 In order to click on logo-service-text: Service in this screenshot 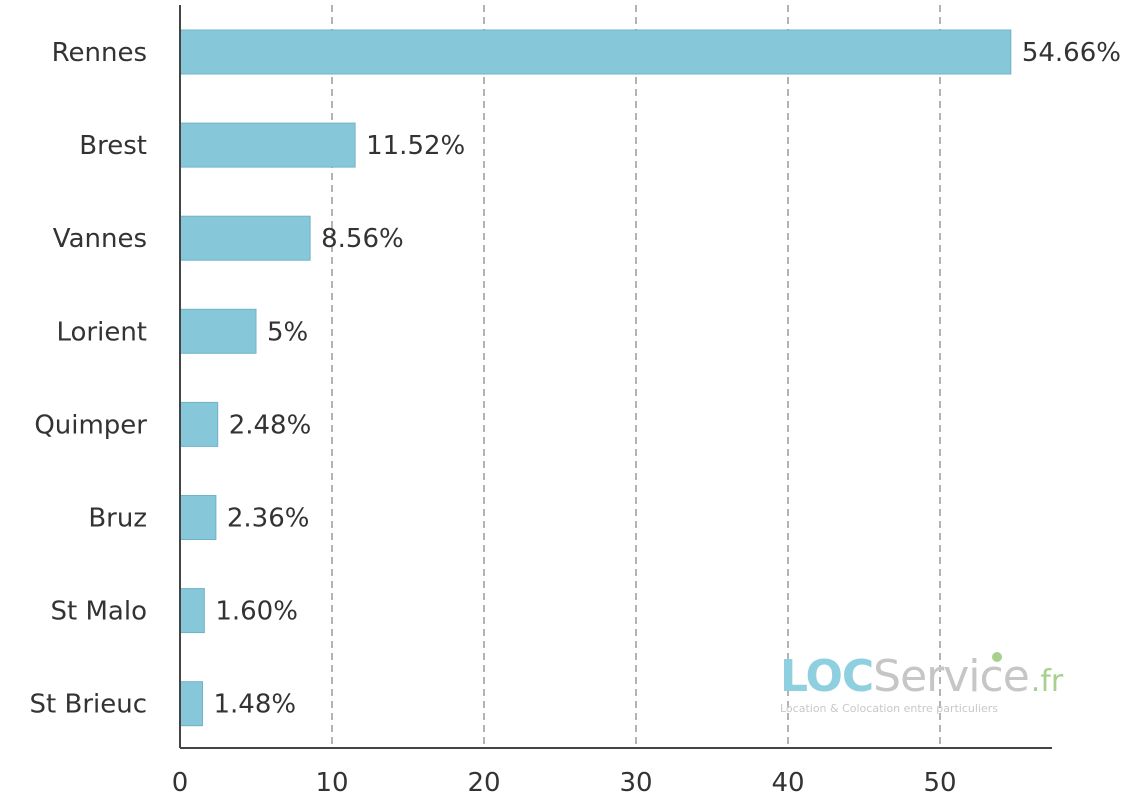, I will do `click(951, 675)`.